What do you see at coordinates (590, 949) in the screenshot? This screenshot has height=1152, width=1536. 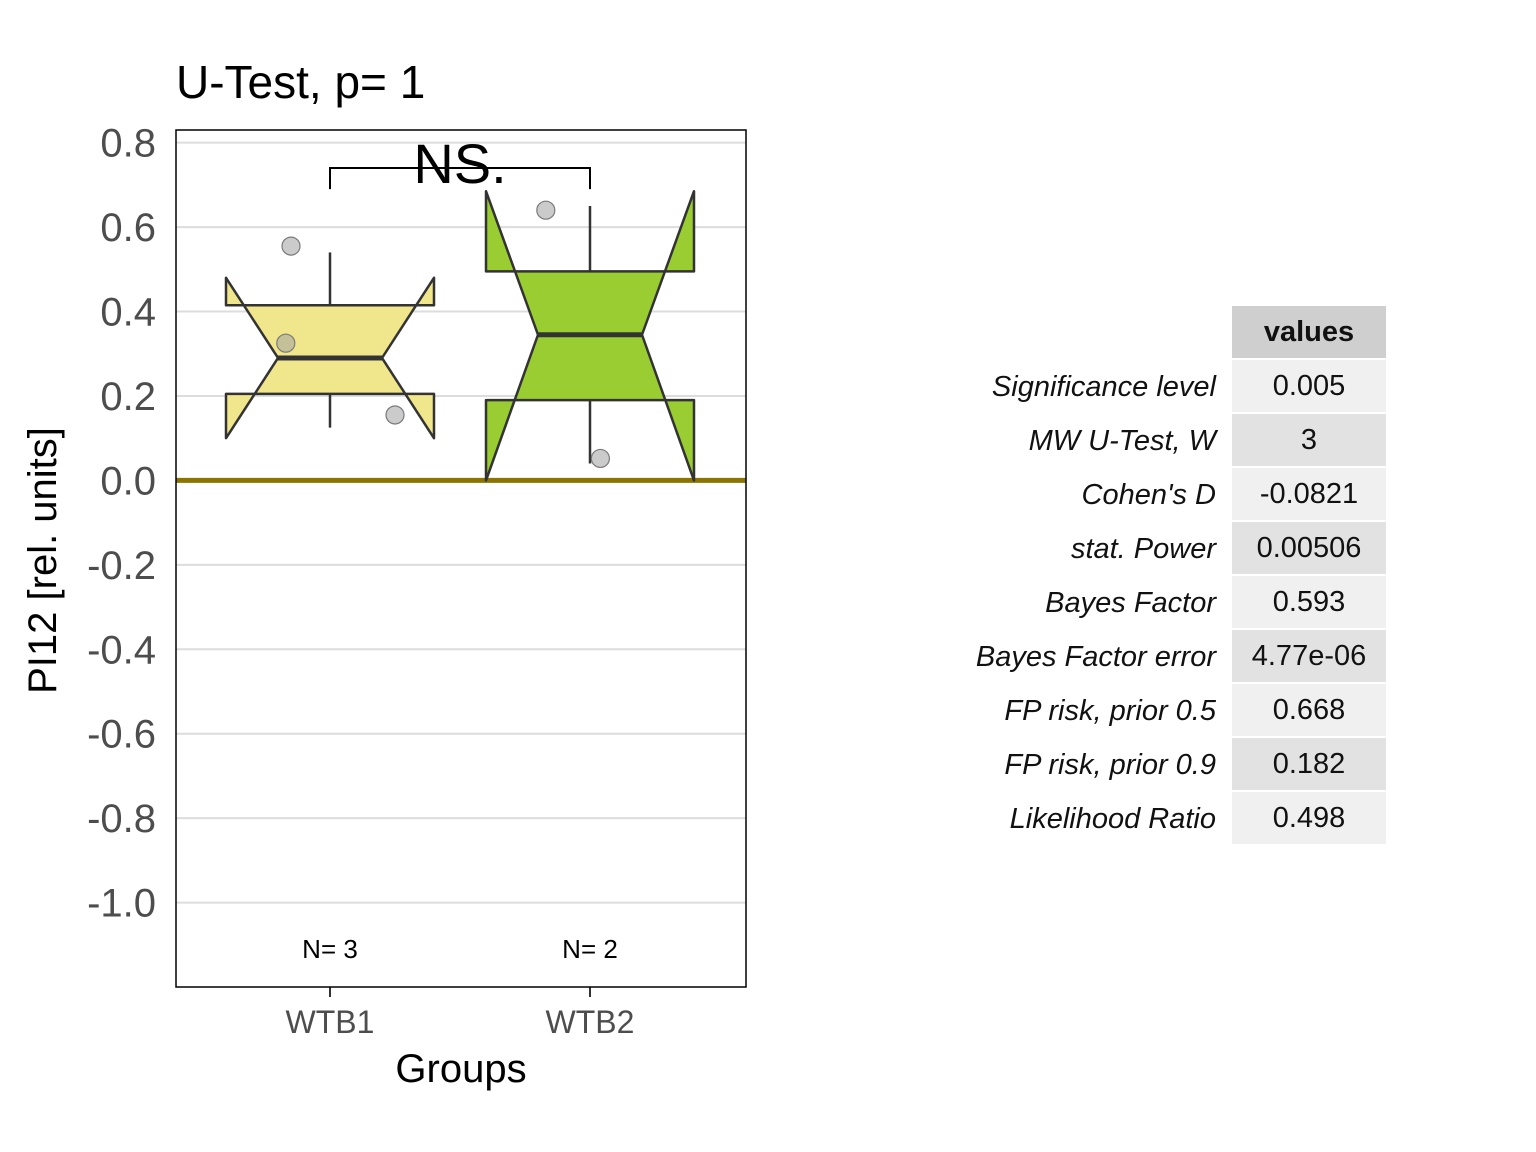 I see `n-count-label: N= 2` at bounding box center [590, 949].